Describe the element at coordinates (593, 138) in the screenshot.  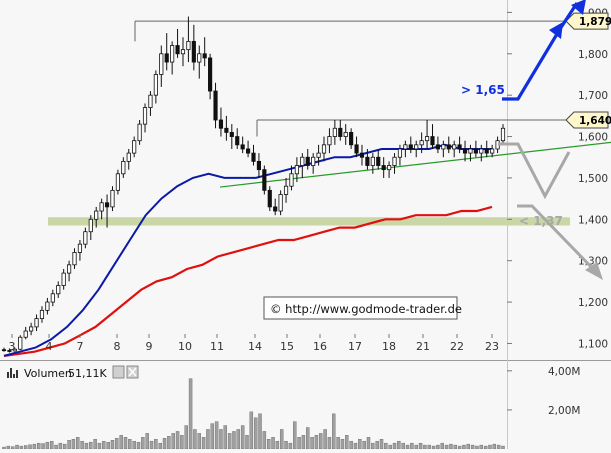
I see `y-tick-label: 1,600` at that location.